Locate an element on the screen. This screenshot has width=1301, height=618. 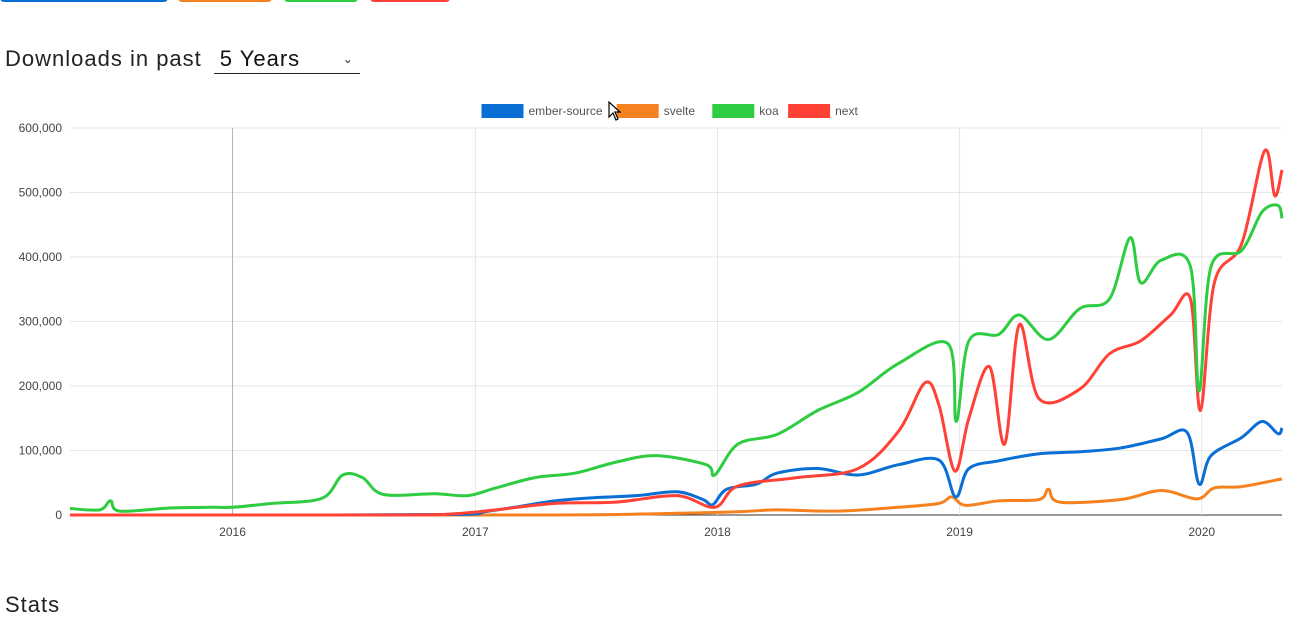
package-tab-koa is located at coordinates (321, 1).